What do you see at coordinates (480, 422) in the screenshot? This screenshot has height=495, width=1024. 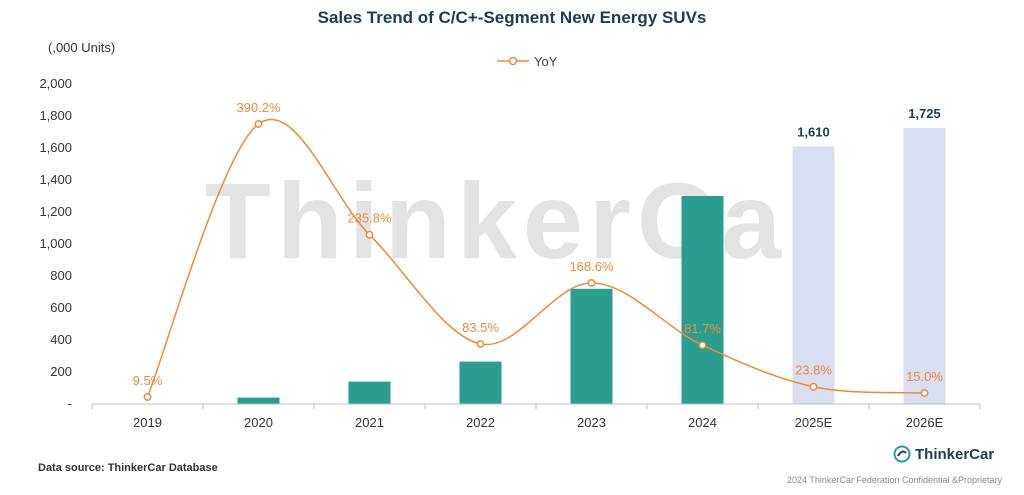 I see `x-tick-label: 2022` at bounding box center [480, 422].